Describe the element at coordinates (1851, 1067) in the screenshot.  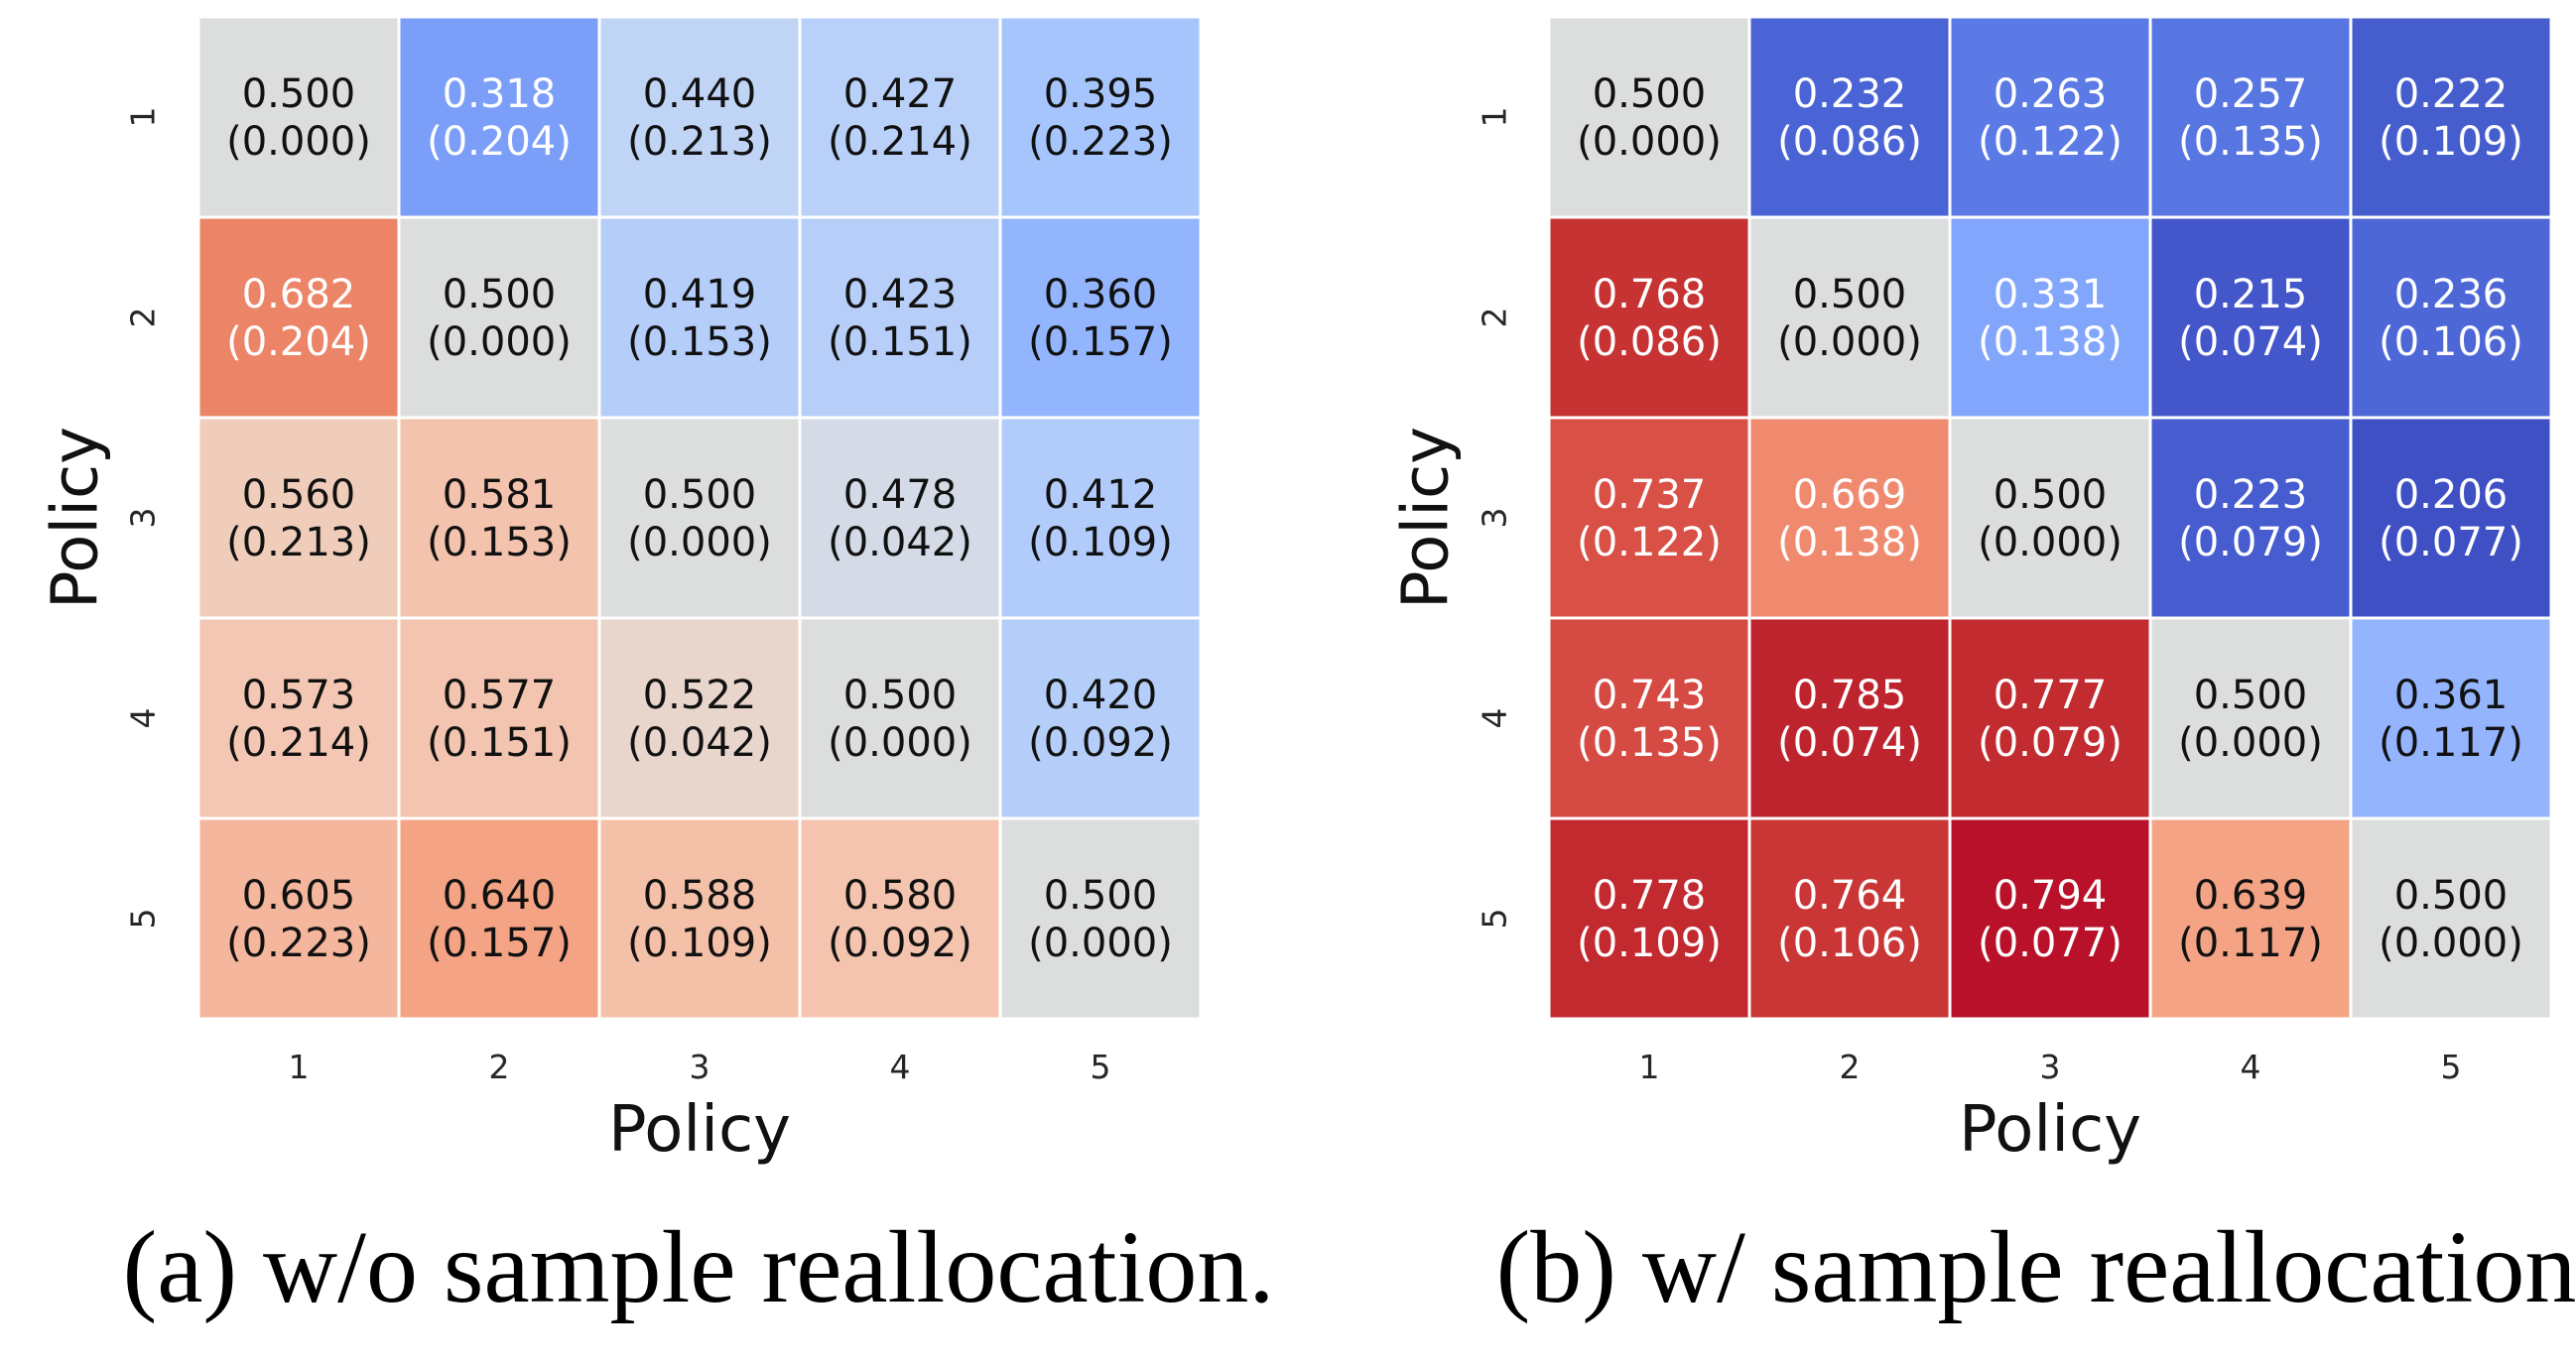
I see `x-tick-label: 2` at that location.